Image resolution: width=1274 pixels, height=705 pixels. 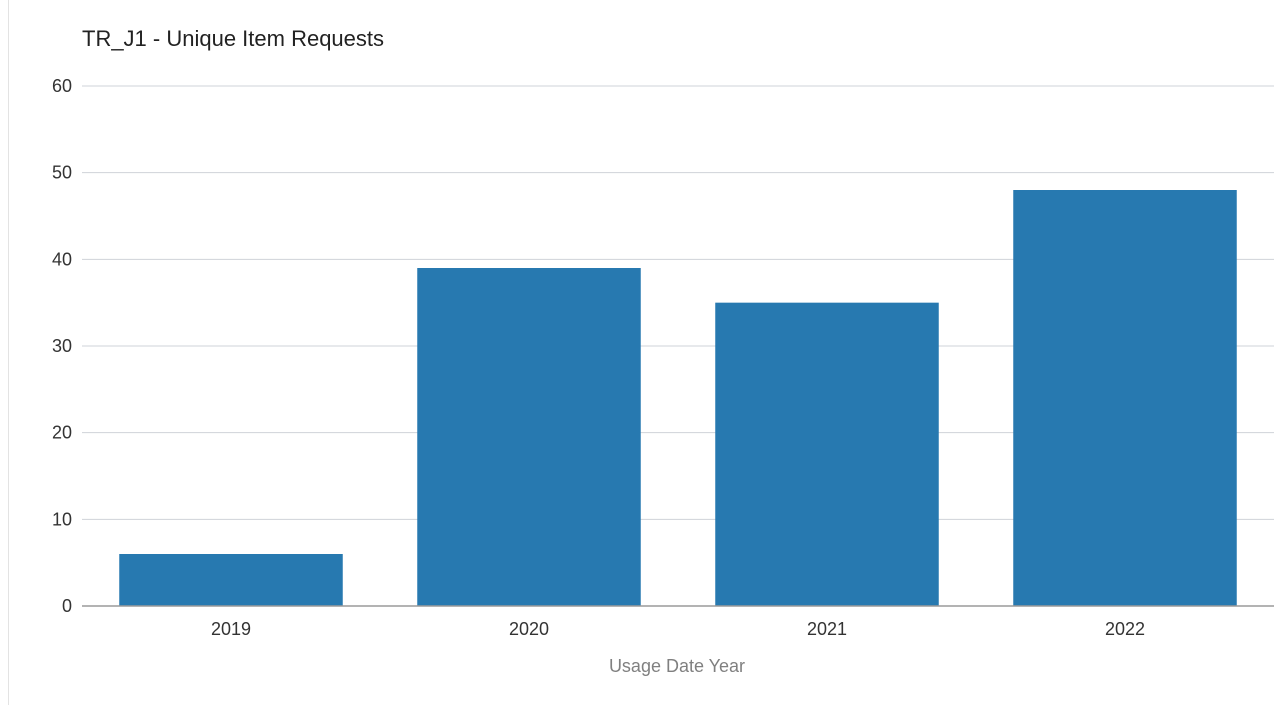 What do you see at coordinates (529, 437) in the screenshot?
I see `bar-2020` at bounding box center [529, 437].